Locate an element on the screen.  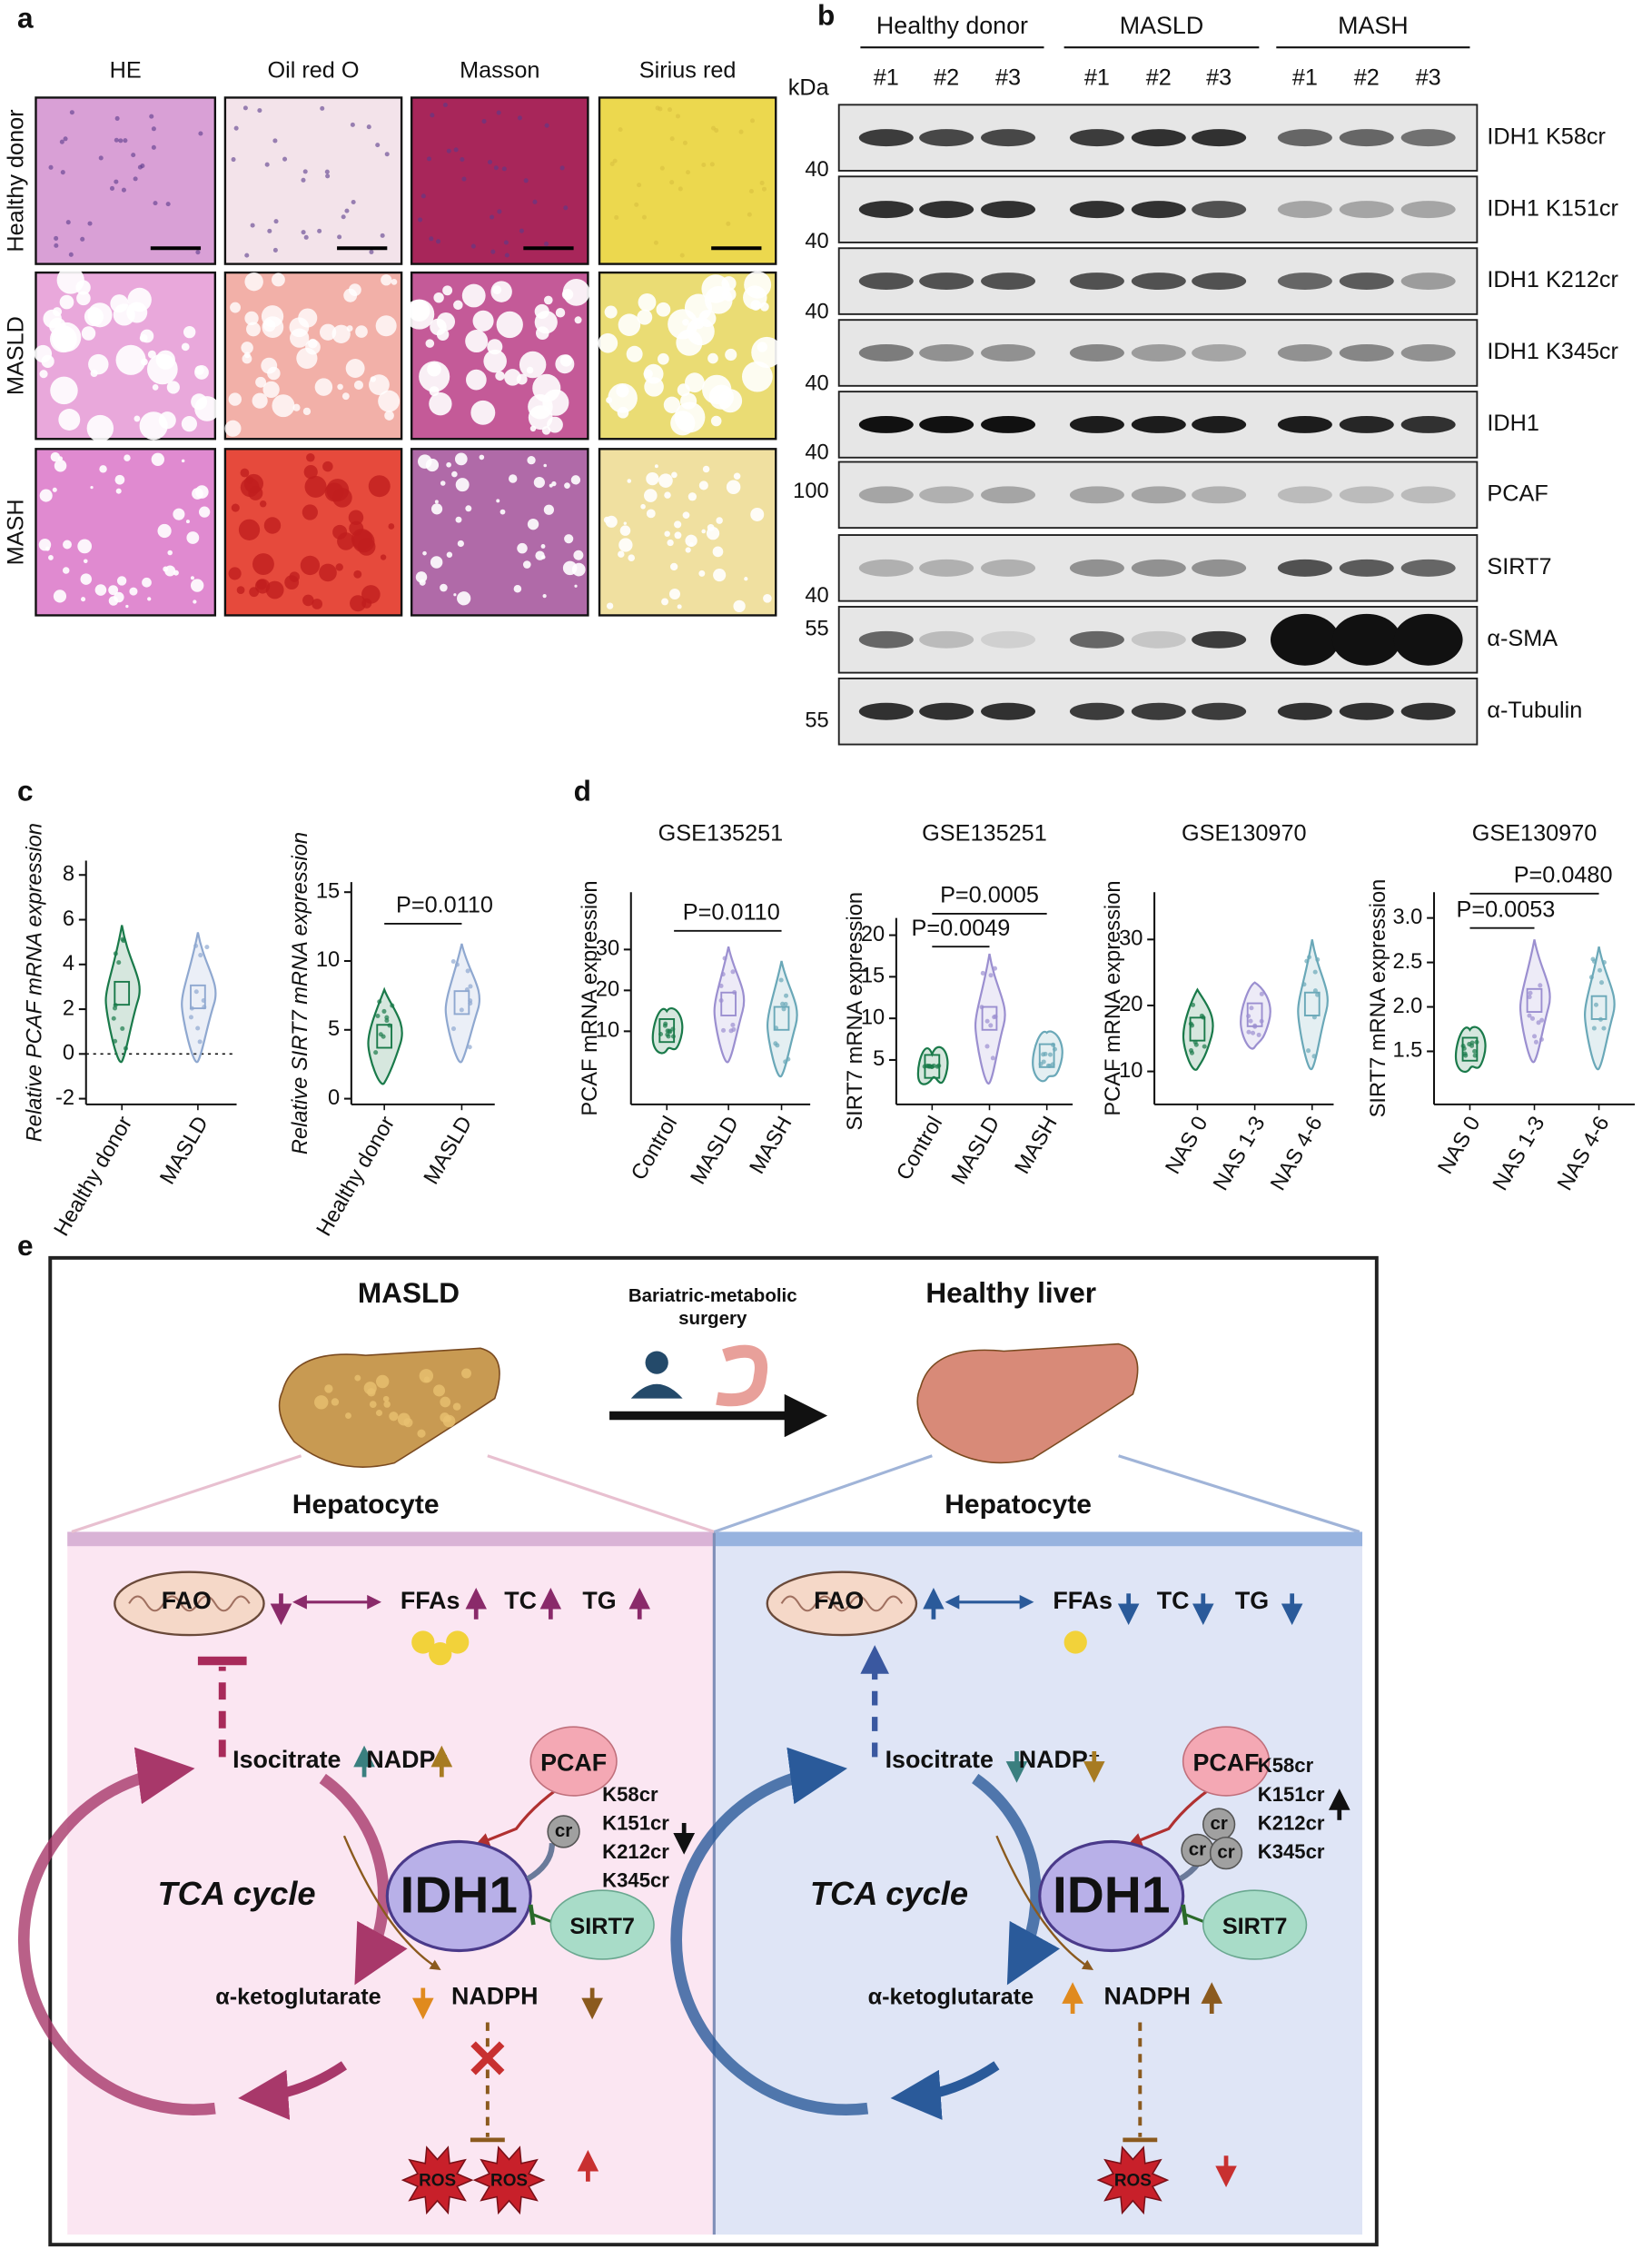
lane-label: #1 is located at coordinates (1305, 78).